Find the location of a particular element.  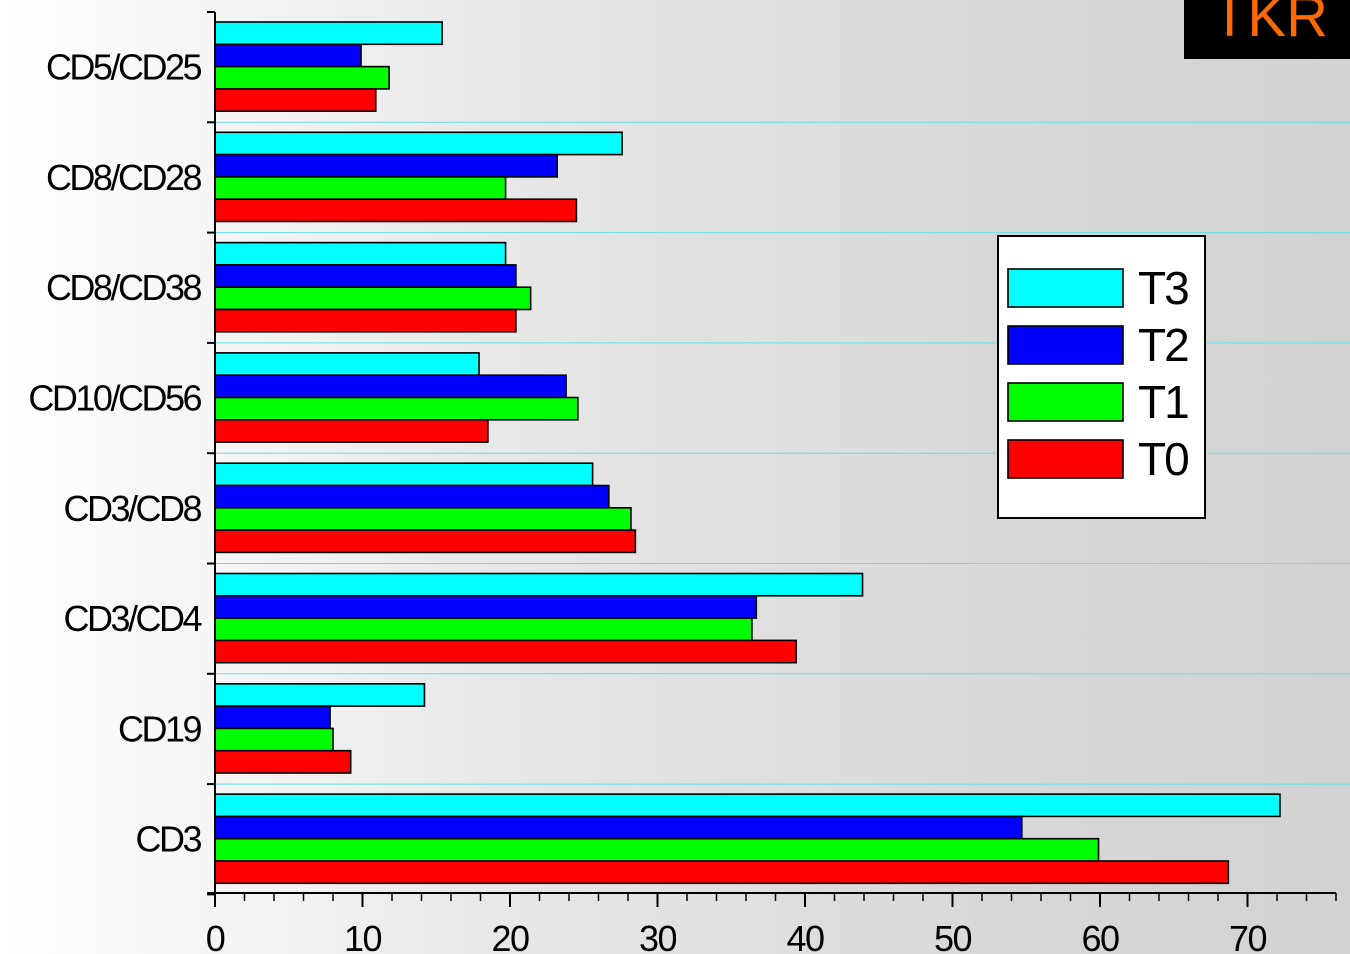

legend-swatch-t2 is located at coordinates (1065, 345).